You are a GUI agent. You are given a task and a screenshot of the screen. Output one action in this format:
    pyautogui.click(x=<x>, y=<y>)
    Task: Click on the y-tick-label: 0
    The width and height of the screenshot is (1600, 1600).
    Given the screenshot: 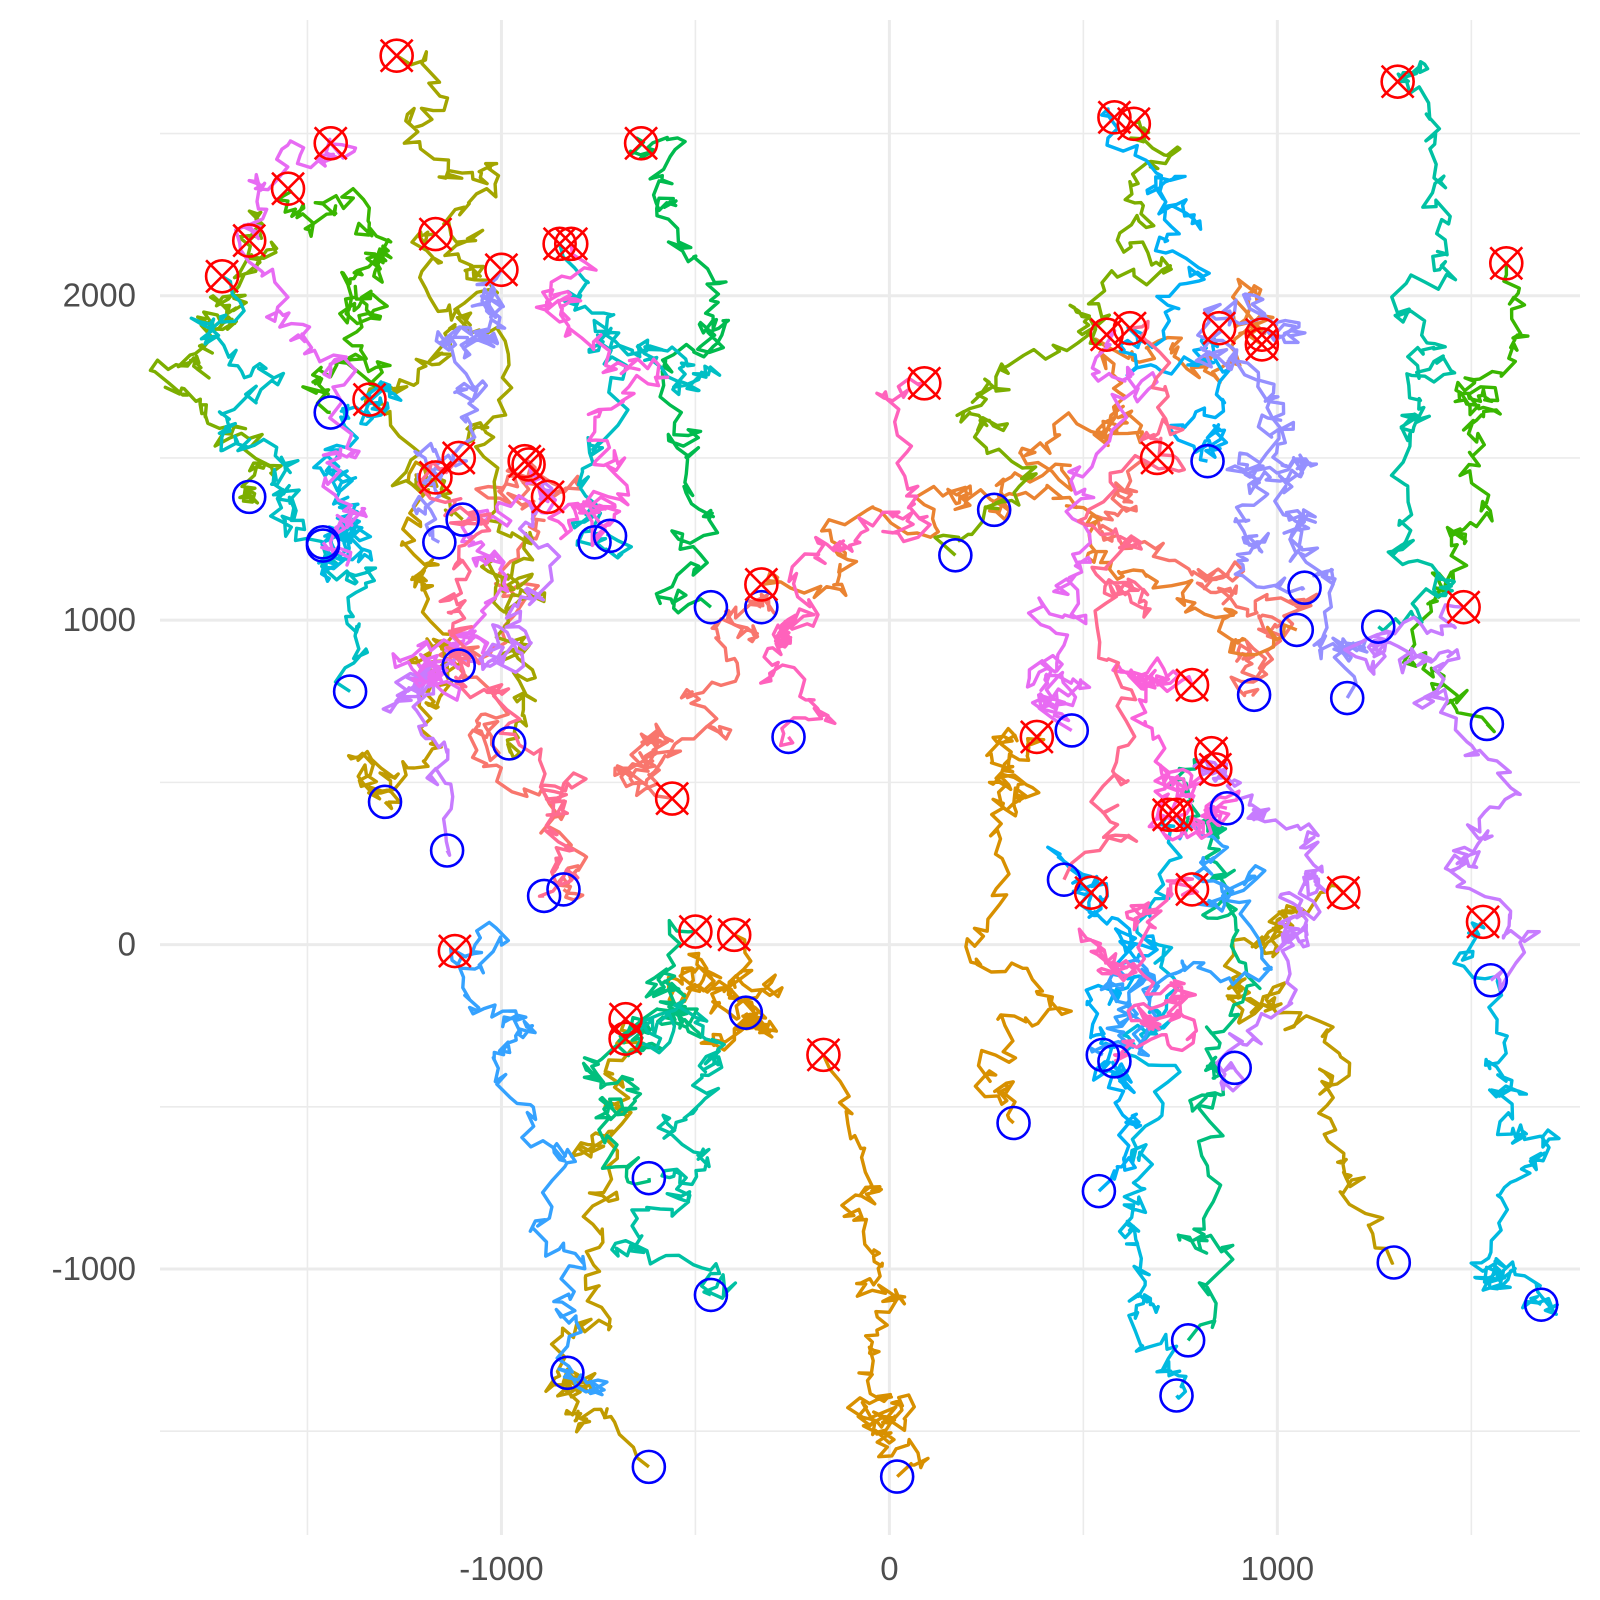 What is the action you would take?
    pyautogui.click(x=127, y=944)
    